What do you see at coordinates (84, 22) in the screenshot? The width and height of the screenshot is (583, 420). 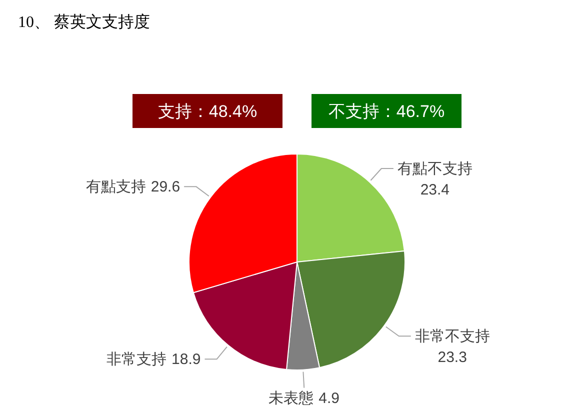 I see `title: 10、 蔡英文支持度` at bounding box center [84, 22].